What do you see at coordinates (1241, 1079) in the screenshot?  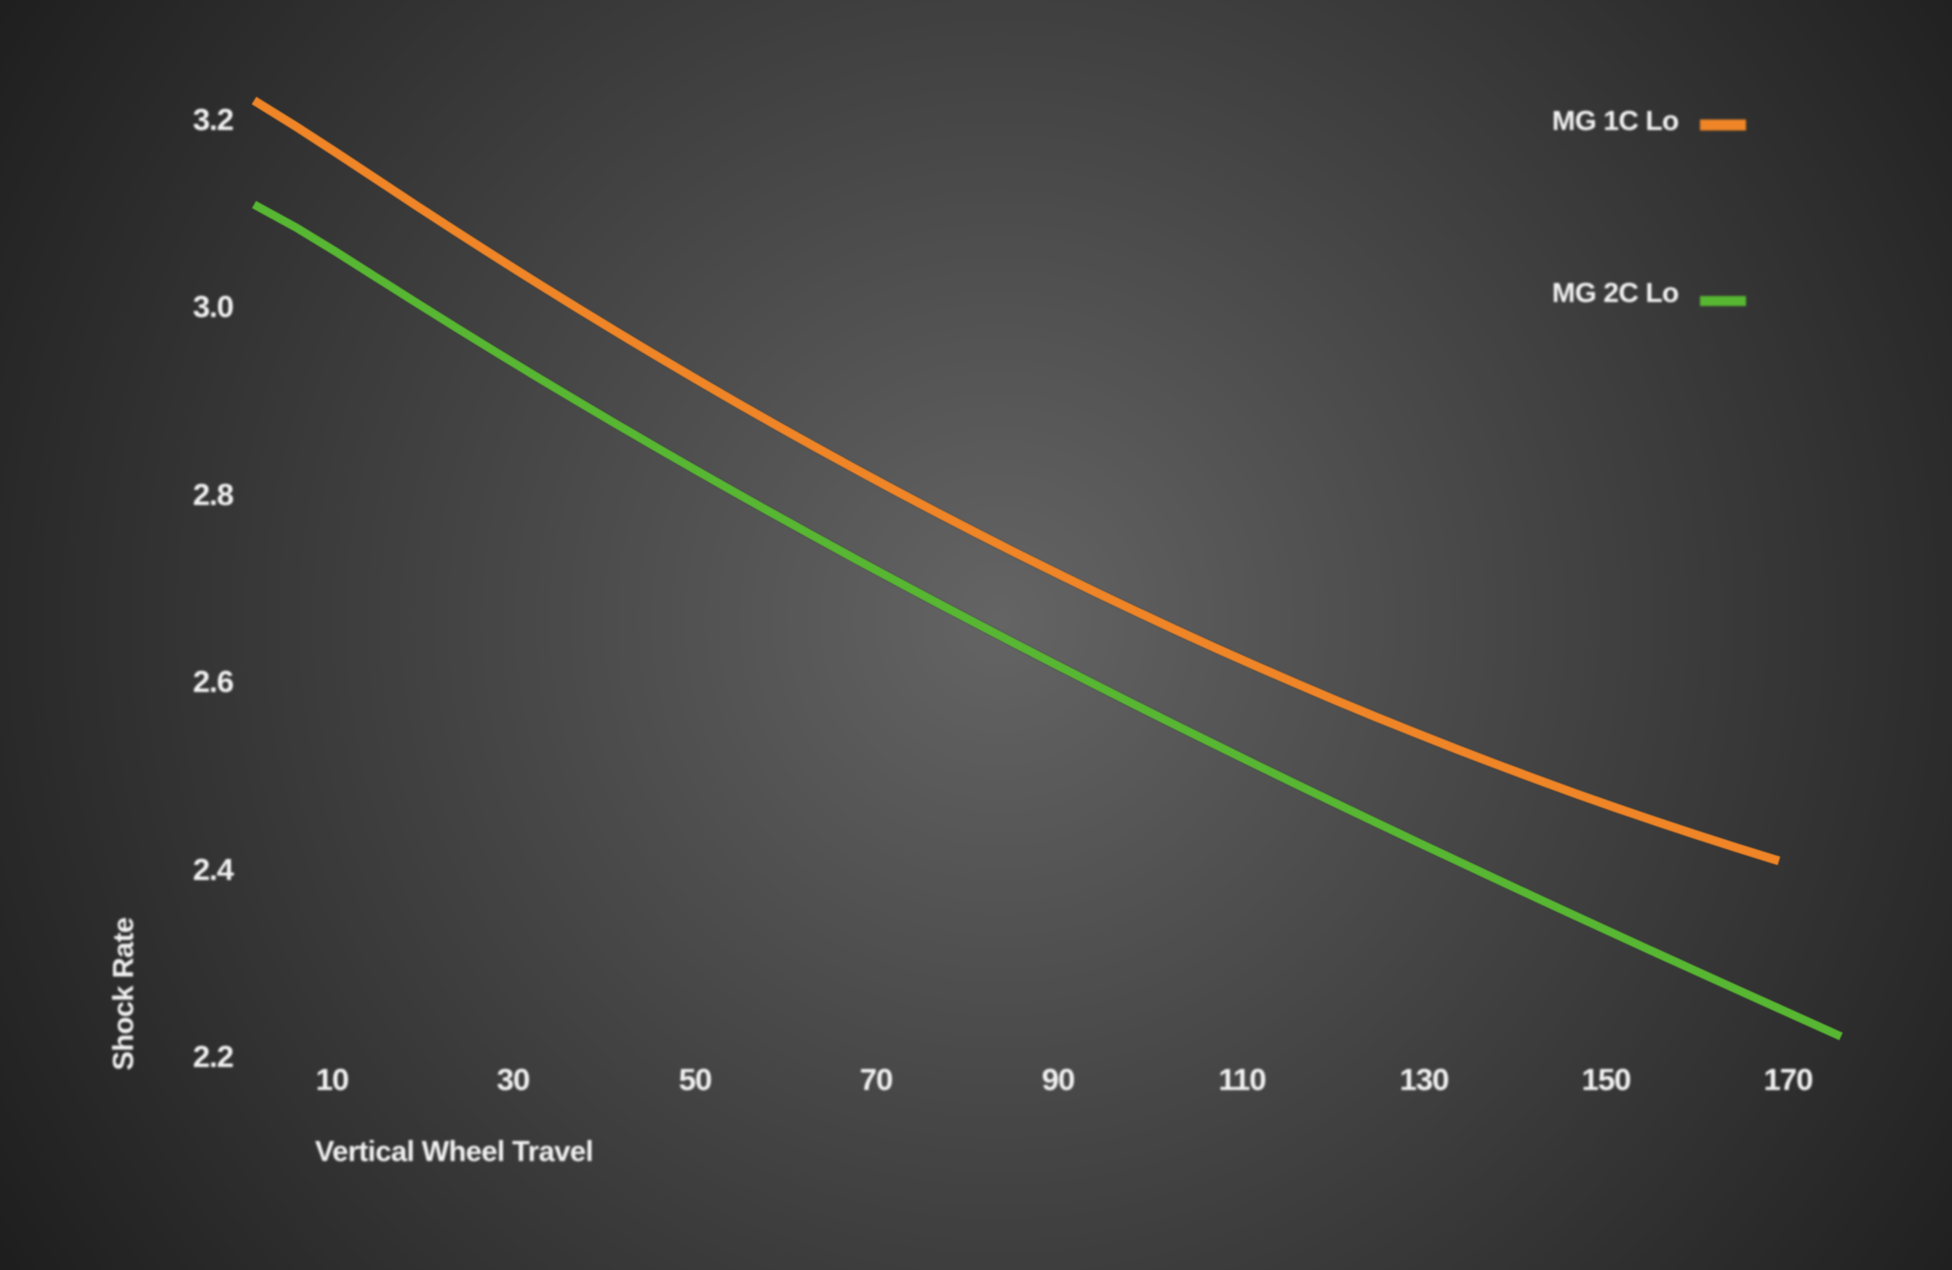 I see `svg-text: 110` at bounding box center [1241, 1079].